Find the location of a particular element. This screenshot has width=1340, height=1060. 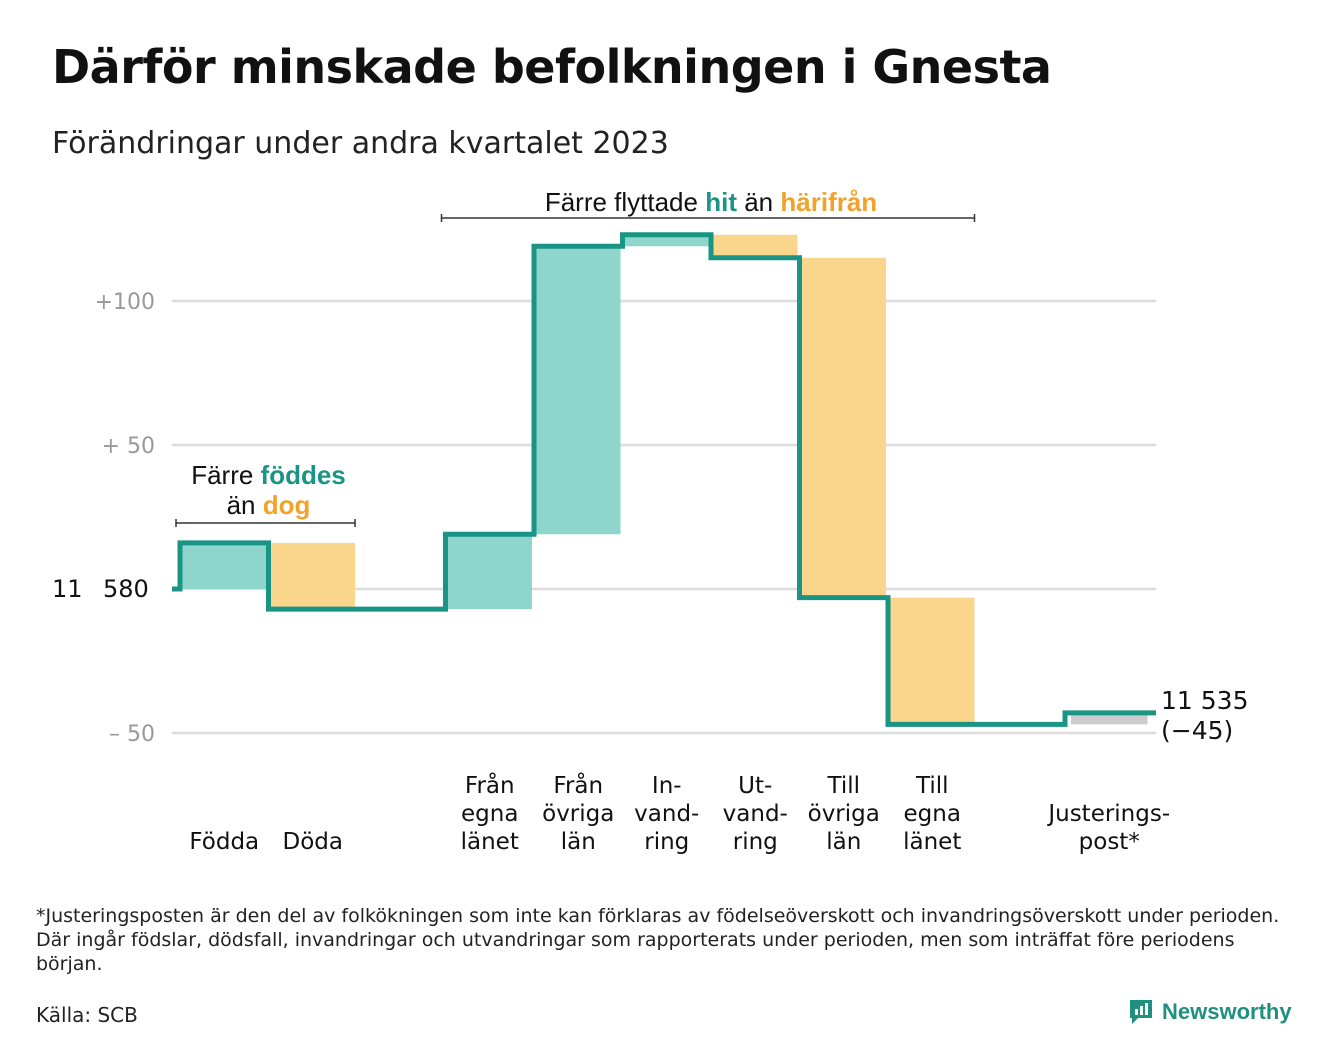

category-label: Ut- is located at coordinates (755, 786).